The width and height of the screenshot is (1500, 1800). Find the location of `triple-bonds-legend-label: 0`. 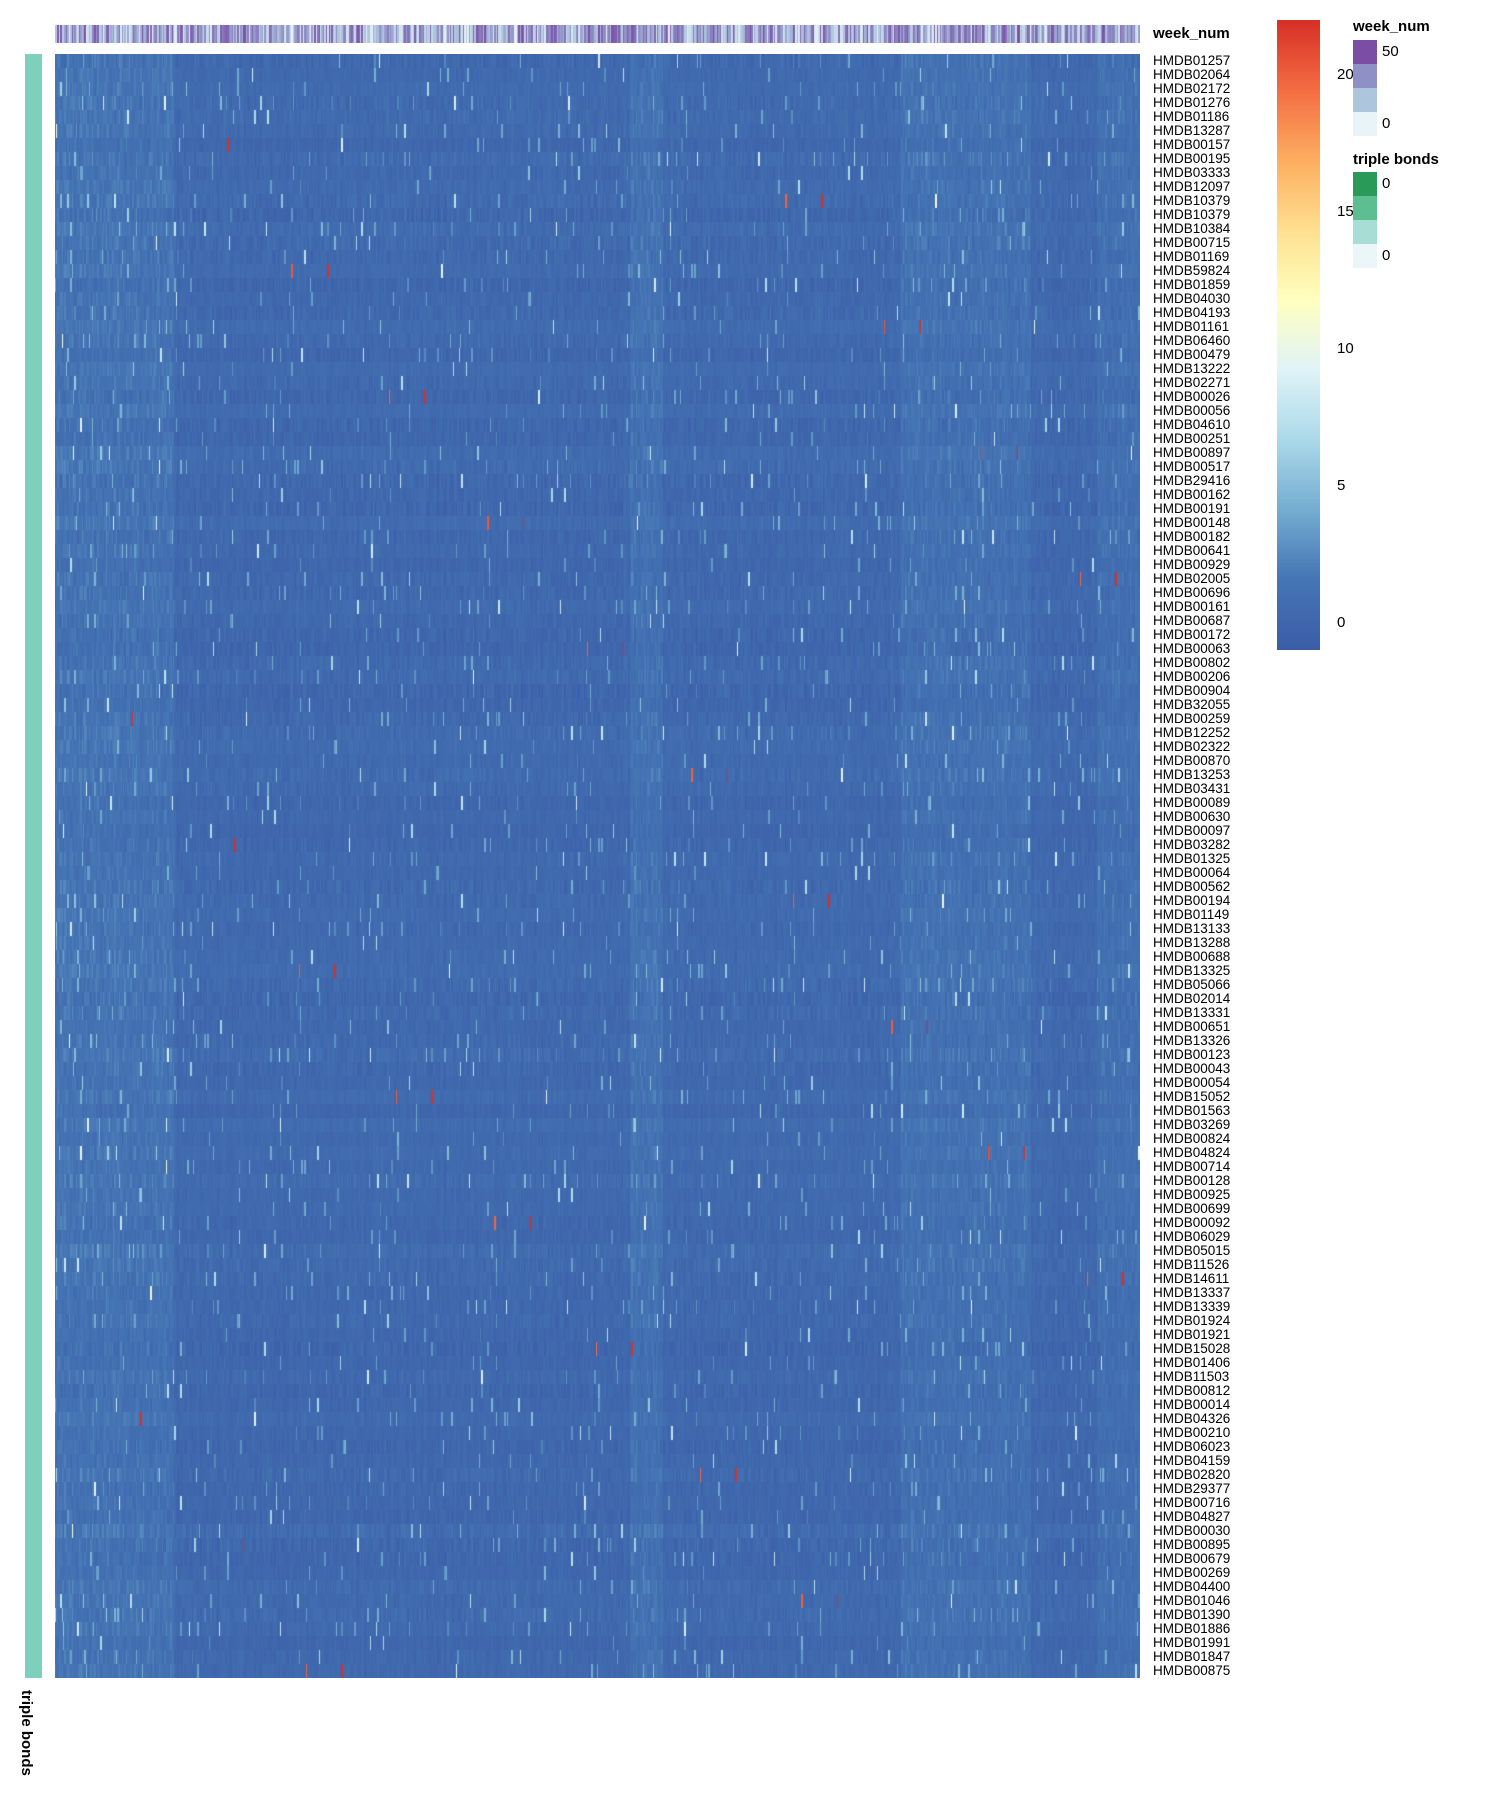

triple-bonds-legend-label: 0 is located at coordinates (1386, 183).